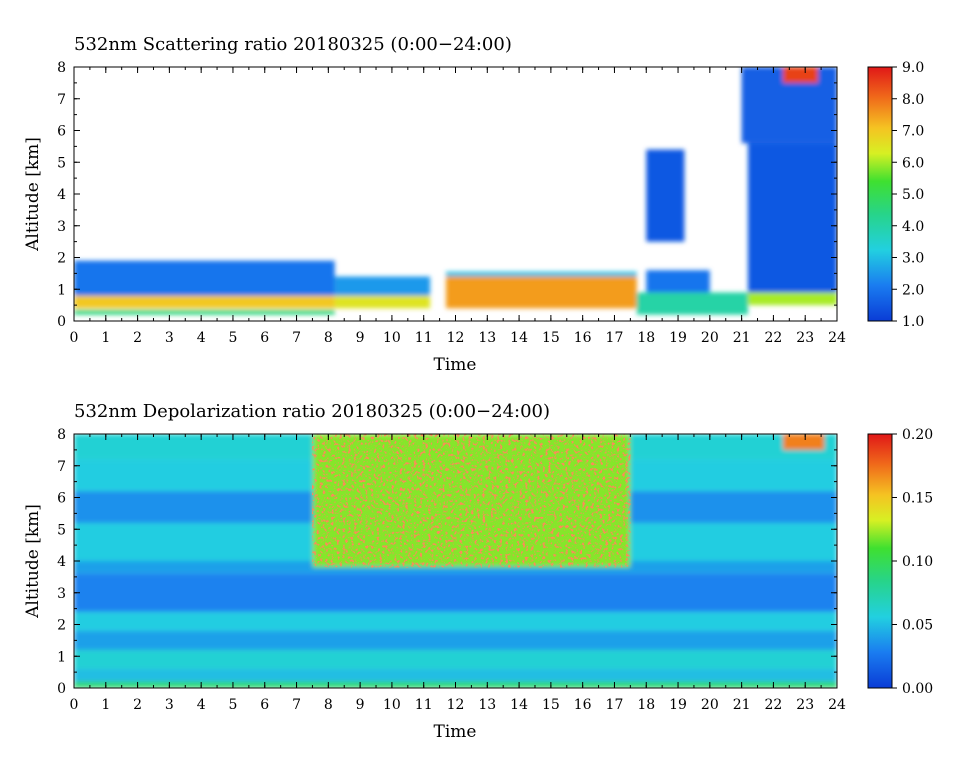 Image resolution: width=960 pixels, height=775 pixels. What do you see at coordinates (913, 290) in the screenshot?
I see `colorbar-tick-label: 2.0` at bounding box center [913, 290].